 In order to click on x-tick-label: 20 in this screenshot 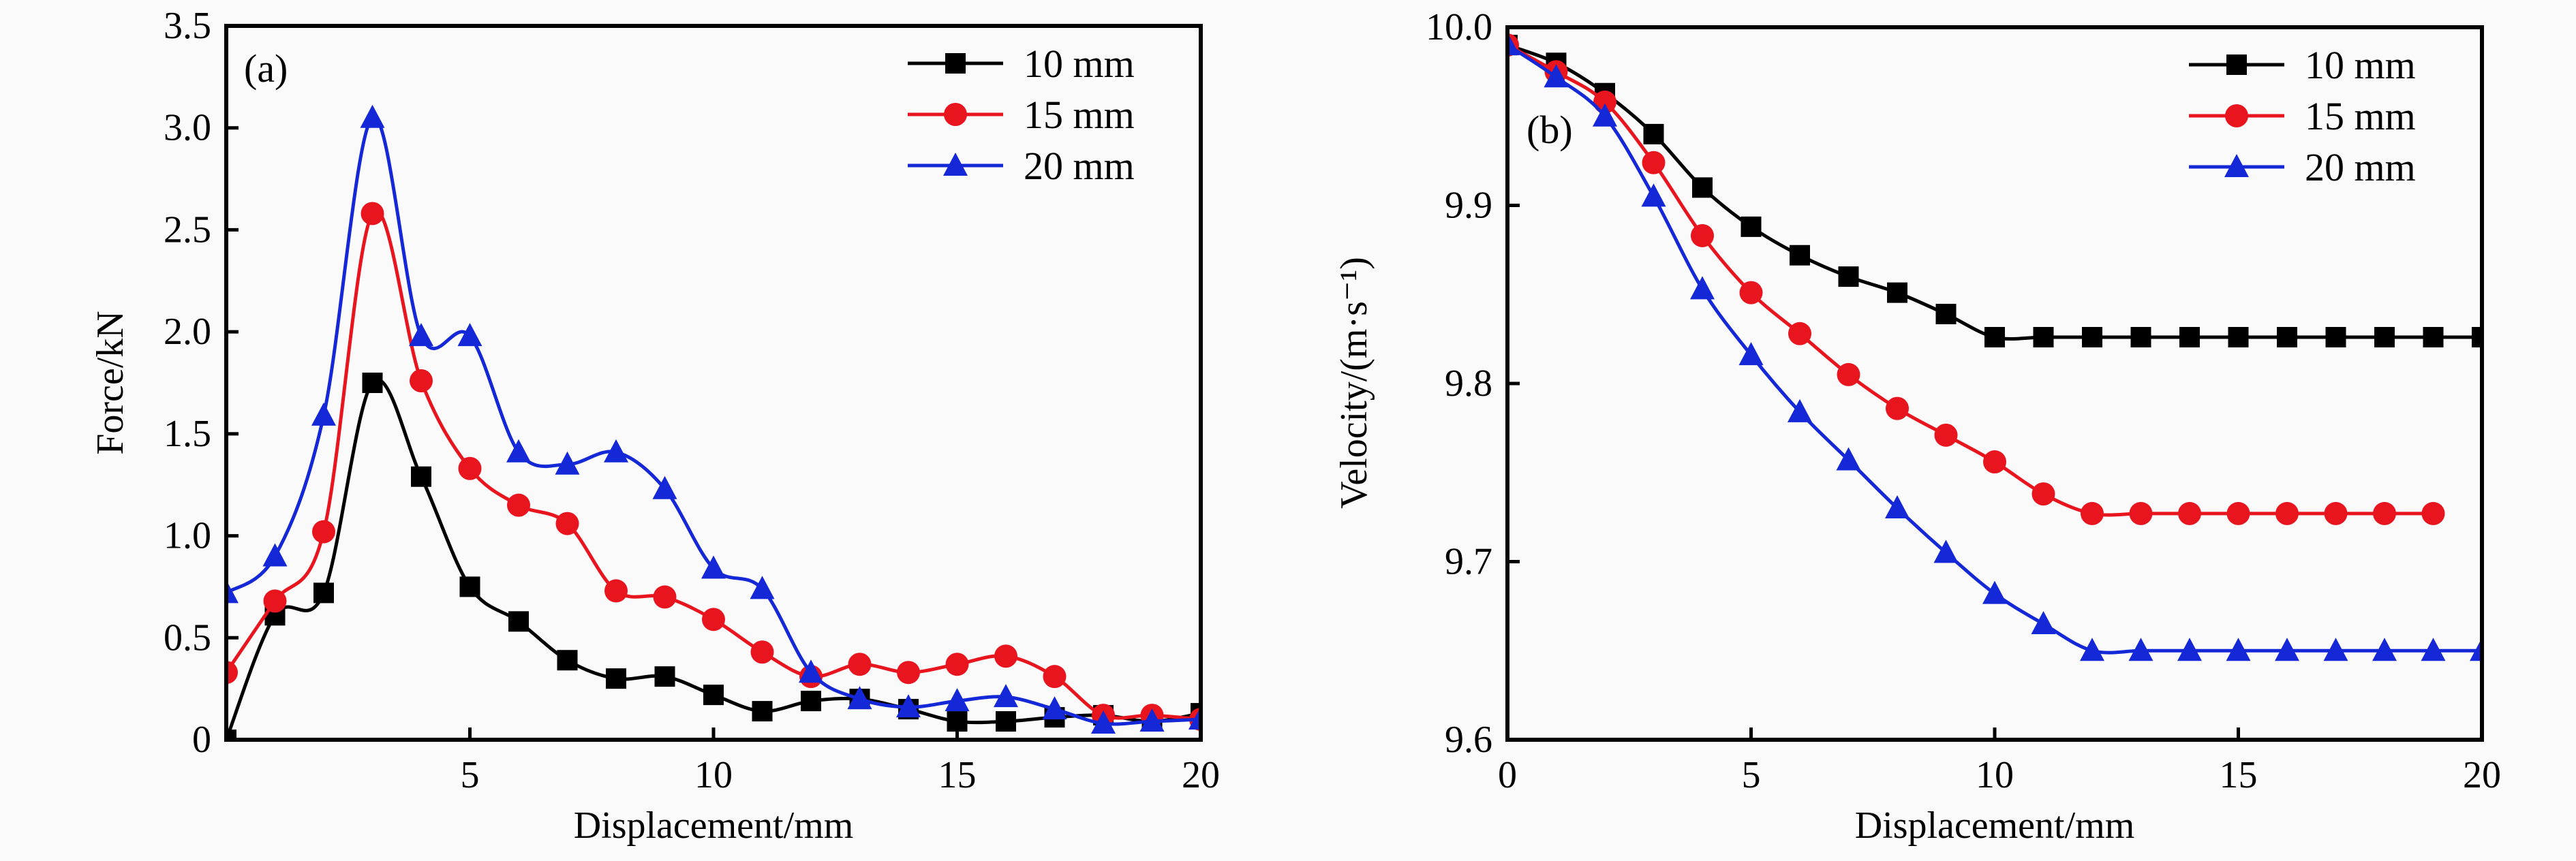, I will do `click(2482, 775)`.